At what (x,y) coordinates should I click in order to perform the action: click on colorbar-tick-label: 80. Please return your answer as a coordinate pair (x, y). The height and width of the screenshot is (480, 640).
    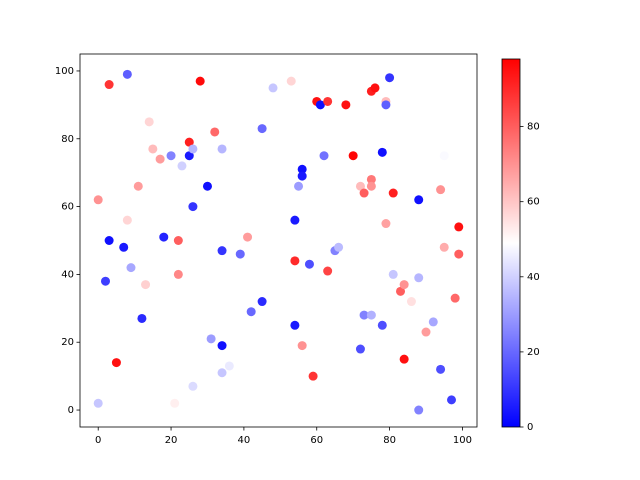
    Looking at the image, I should click on (533, 127).